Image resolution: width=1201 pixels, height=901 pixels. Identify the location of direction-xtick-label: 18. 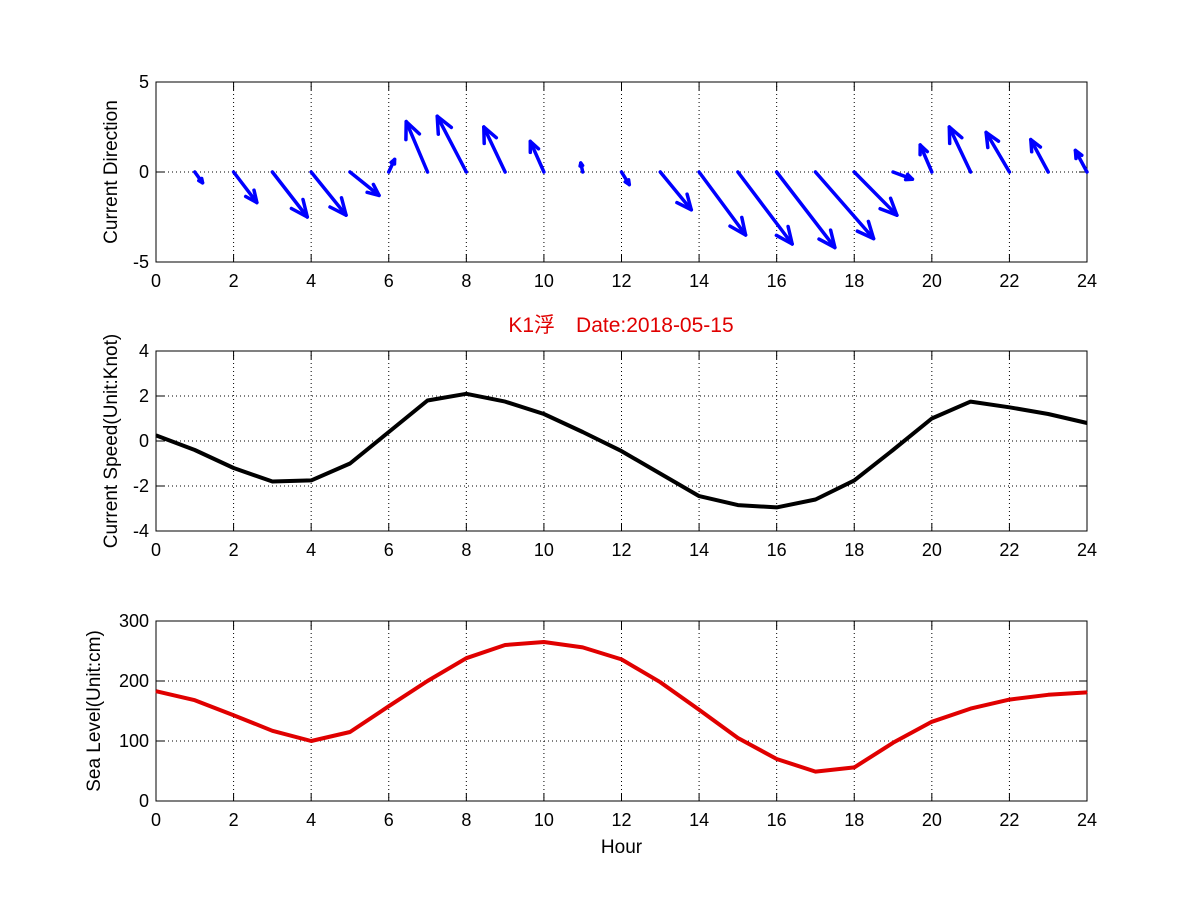
(854, 281).